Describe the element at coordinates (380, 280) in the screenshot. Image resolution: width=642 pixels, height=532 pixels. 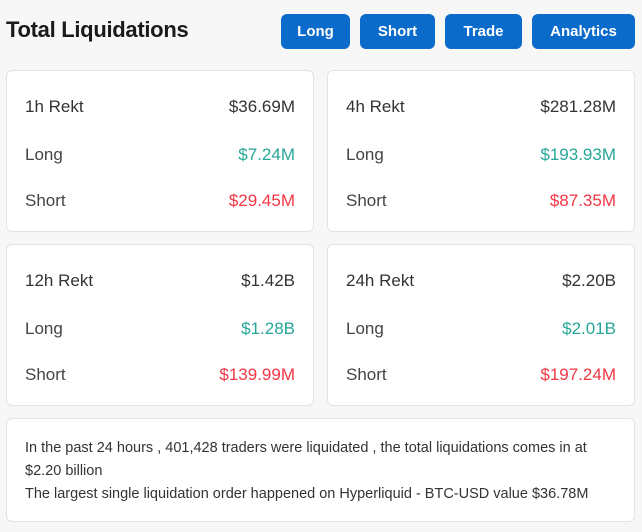
I see `period-label: 24h Rekt` at that location.